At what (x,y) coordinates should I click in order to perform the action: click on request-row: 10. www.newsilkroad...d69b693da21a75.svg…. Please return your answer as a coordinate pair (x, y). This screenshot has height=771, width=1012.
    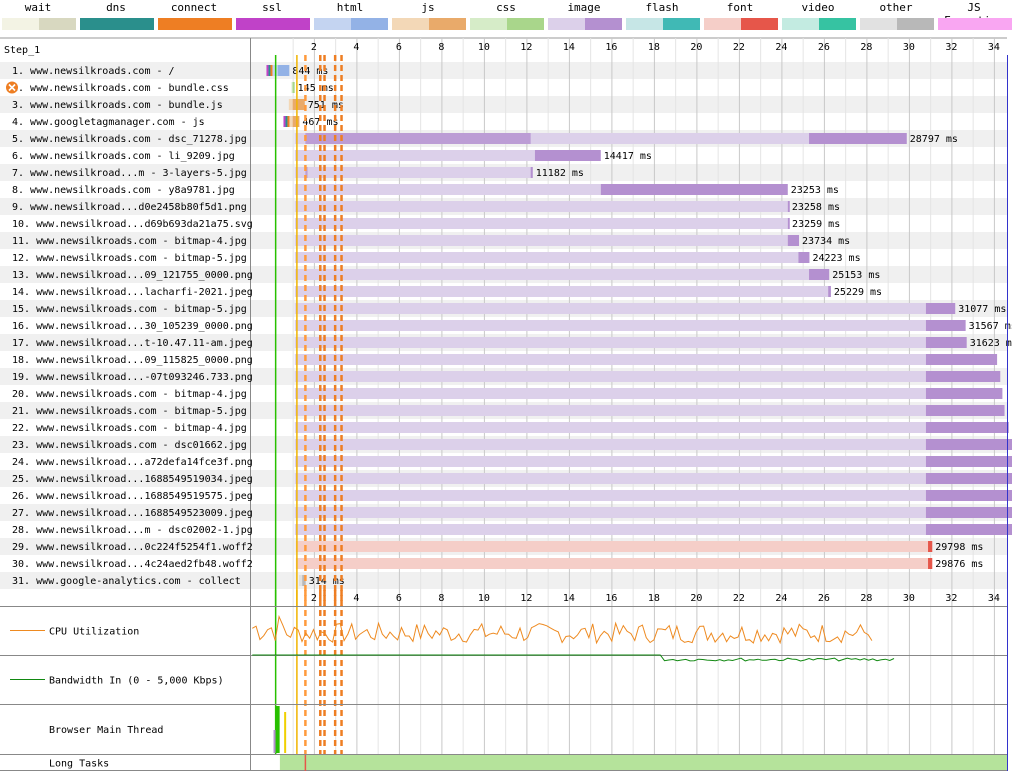
    Looking at the image, I should click on (426, 224).